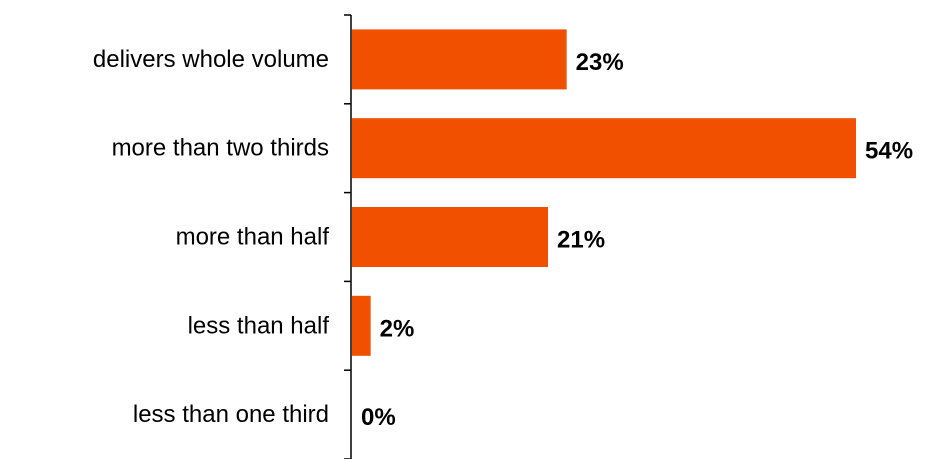 This screenshot has width=931, height=459. Describe the element at coordinates (397, 328) in the screenshot. I see `value-label: 2%` at that location.